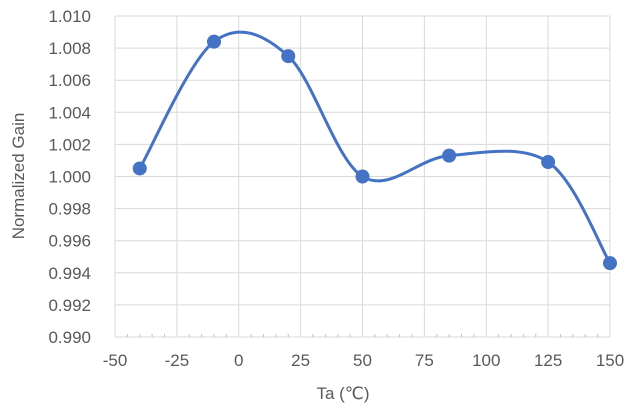  What do you see at coordinates (69, 209) in the screenshot?
I see `y-tick-label: 0.998` at bounding box center [69, 209].